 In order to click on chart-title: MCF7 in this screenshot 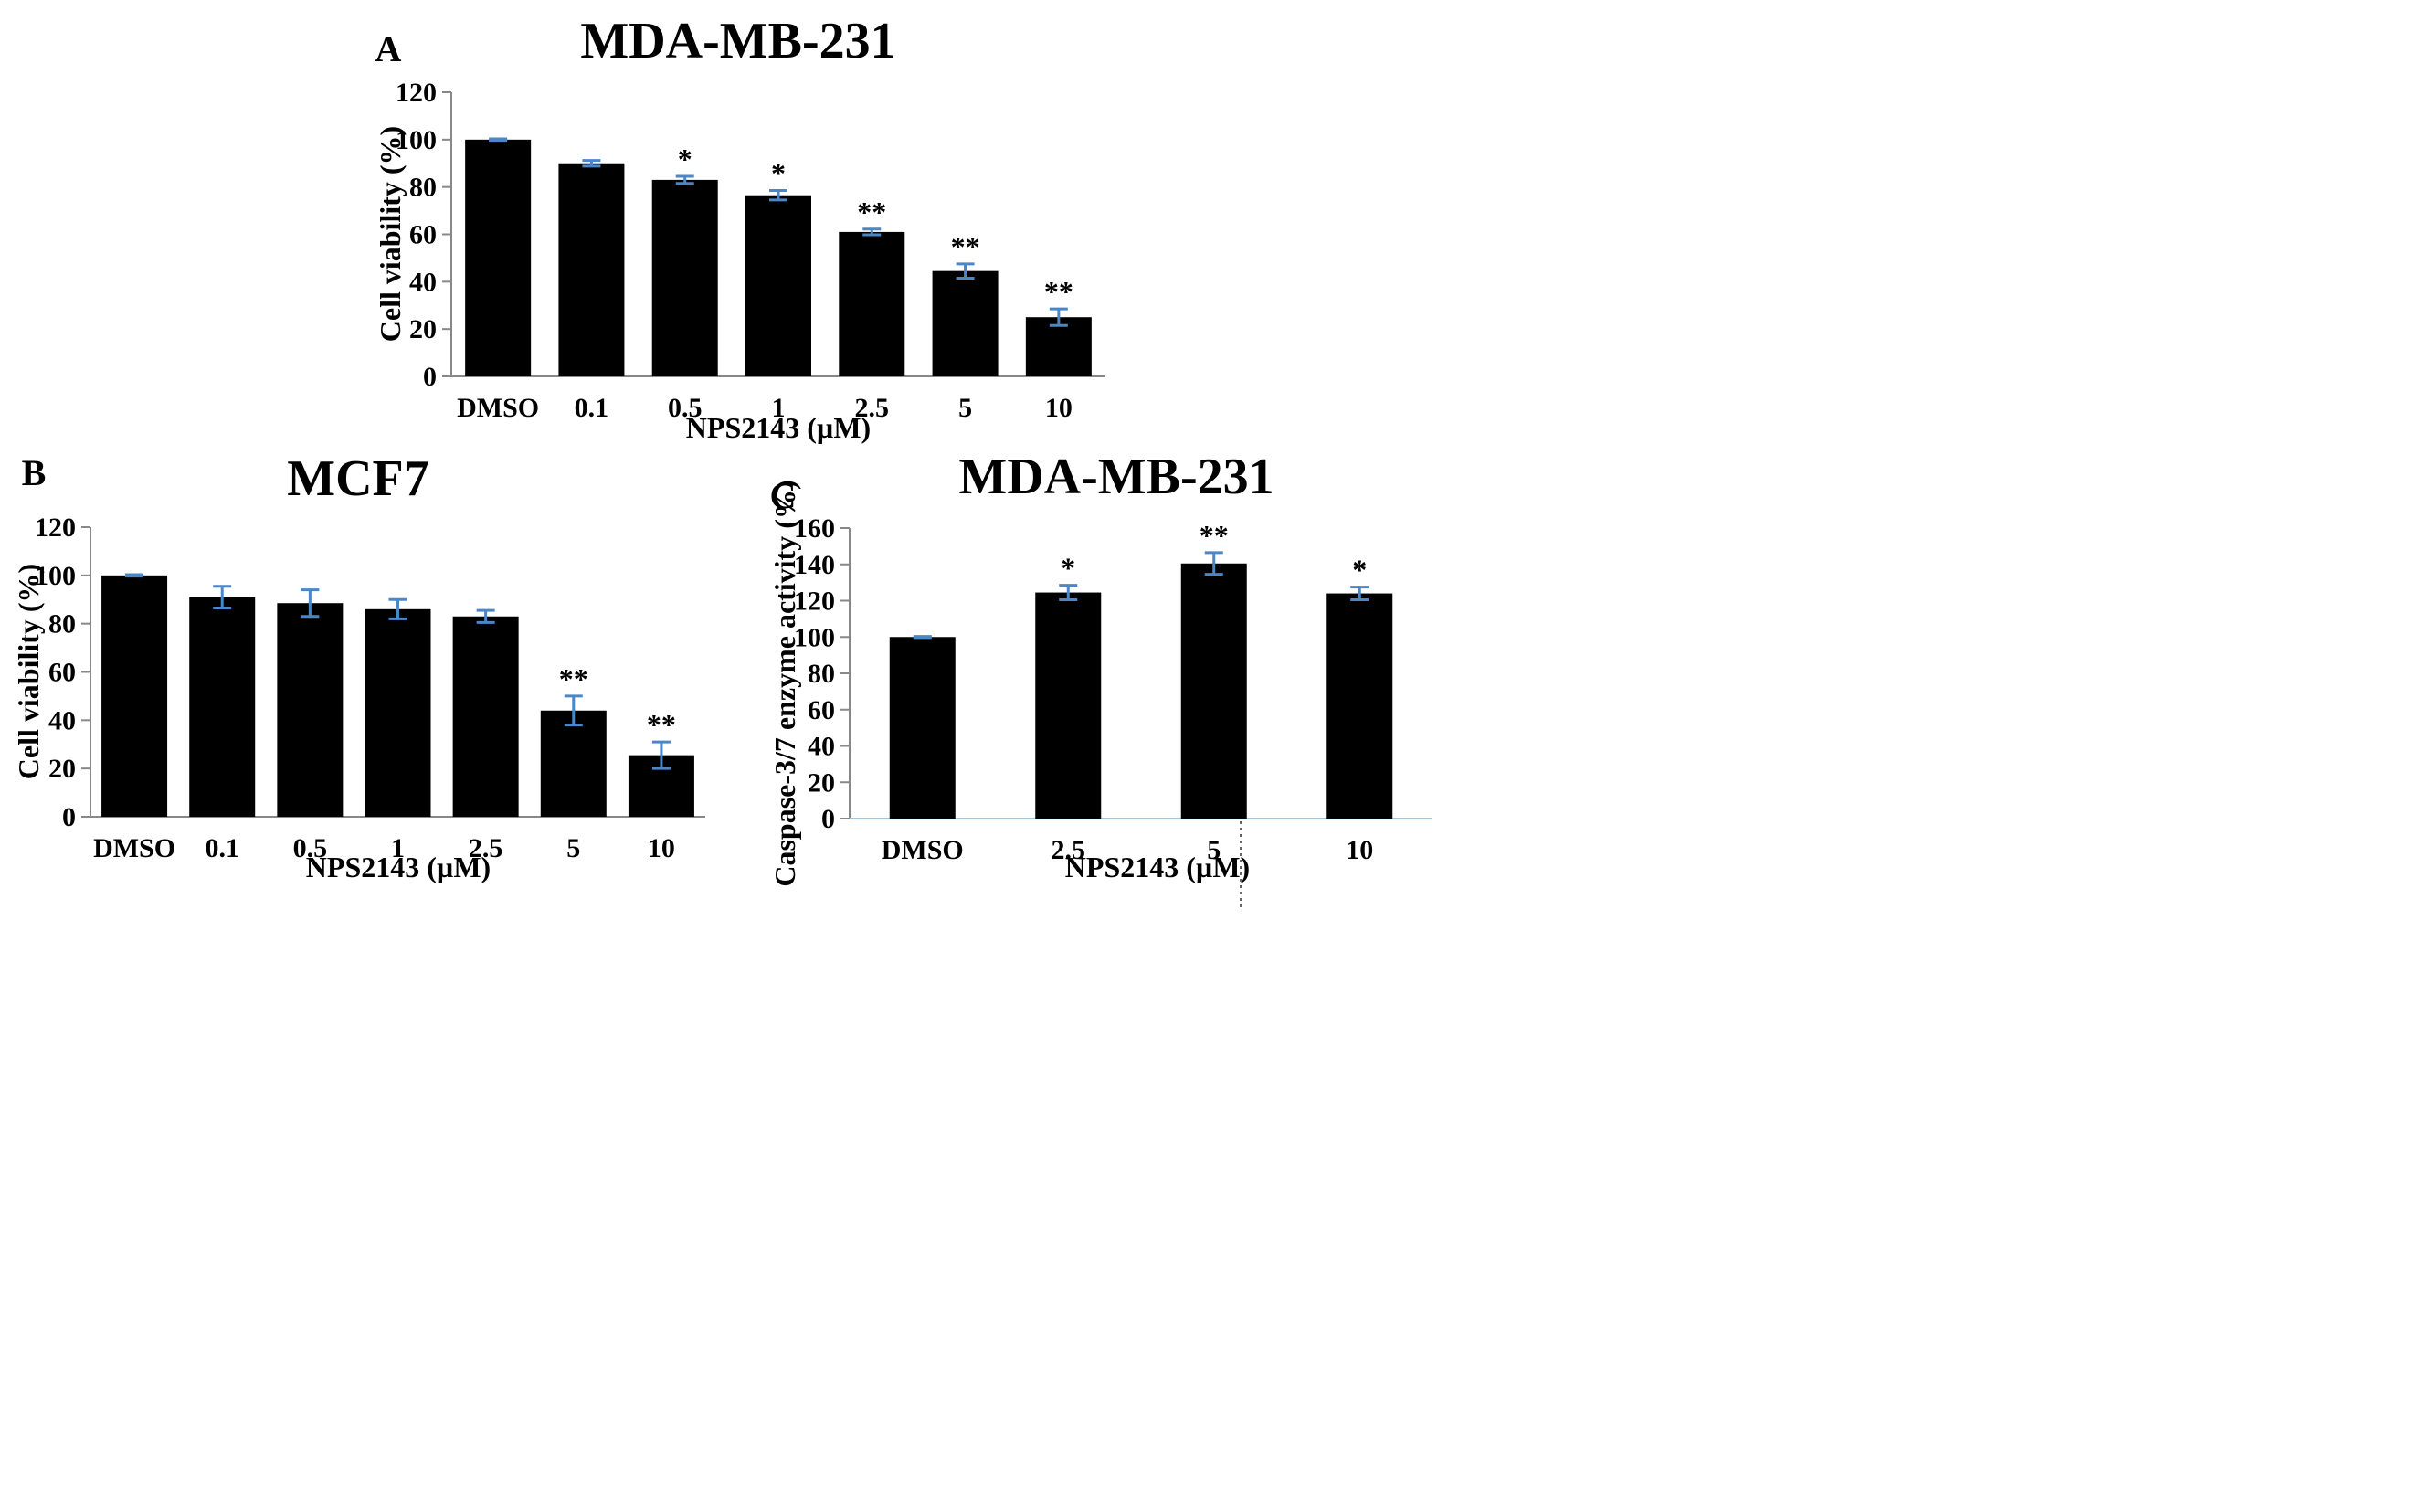, I will do `click(358, 478)`.